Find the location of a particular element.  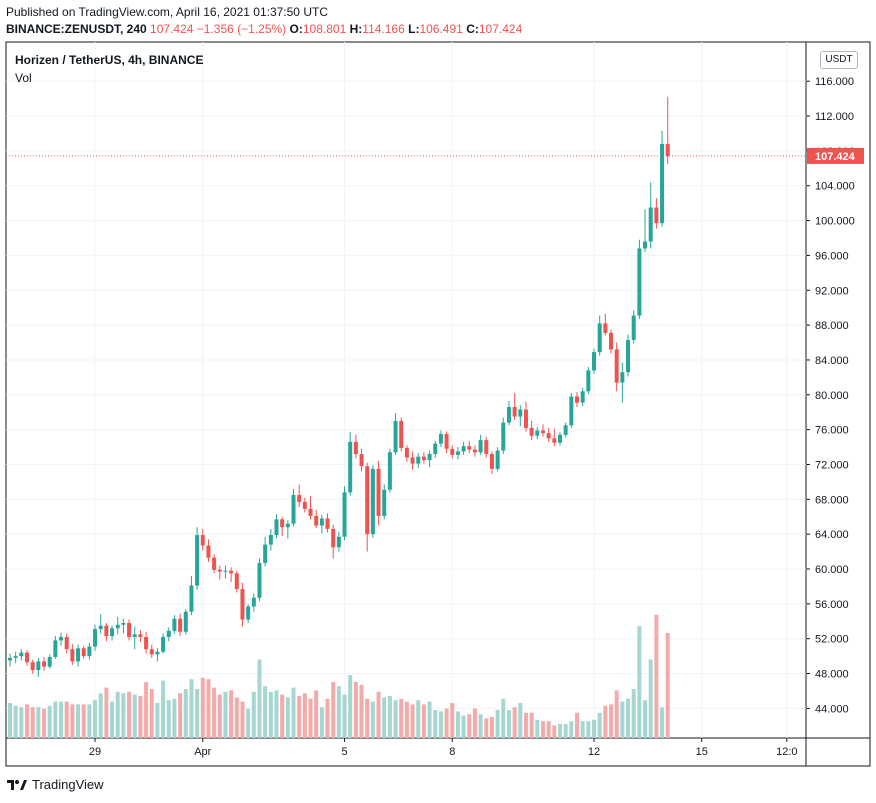

y-tick-label: 92.000 is located at coordinates (832, 291).